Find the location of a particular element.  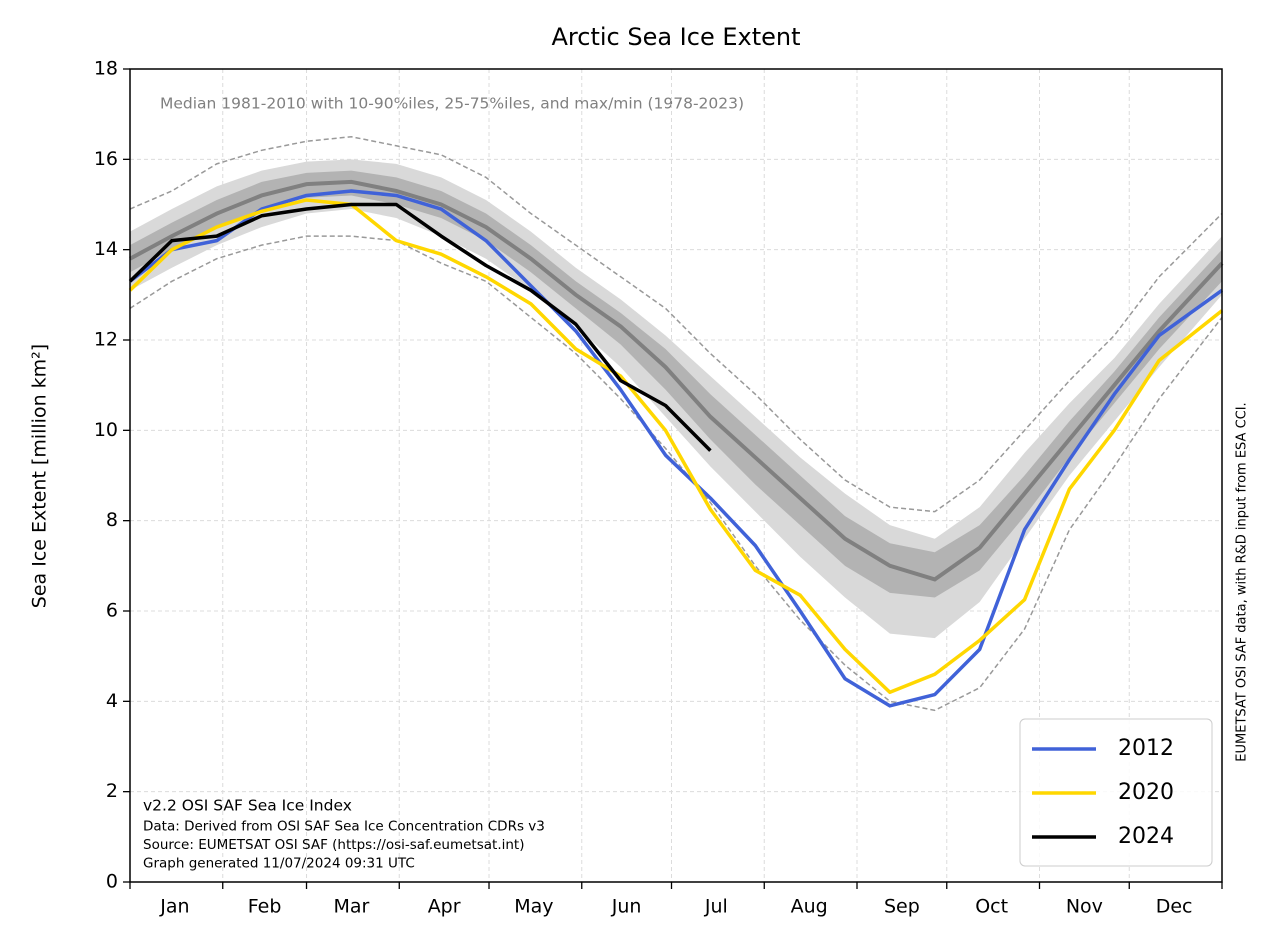

x-tick-label: Jan is located at coordinates (174, 907).